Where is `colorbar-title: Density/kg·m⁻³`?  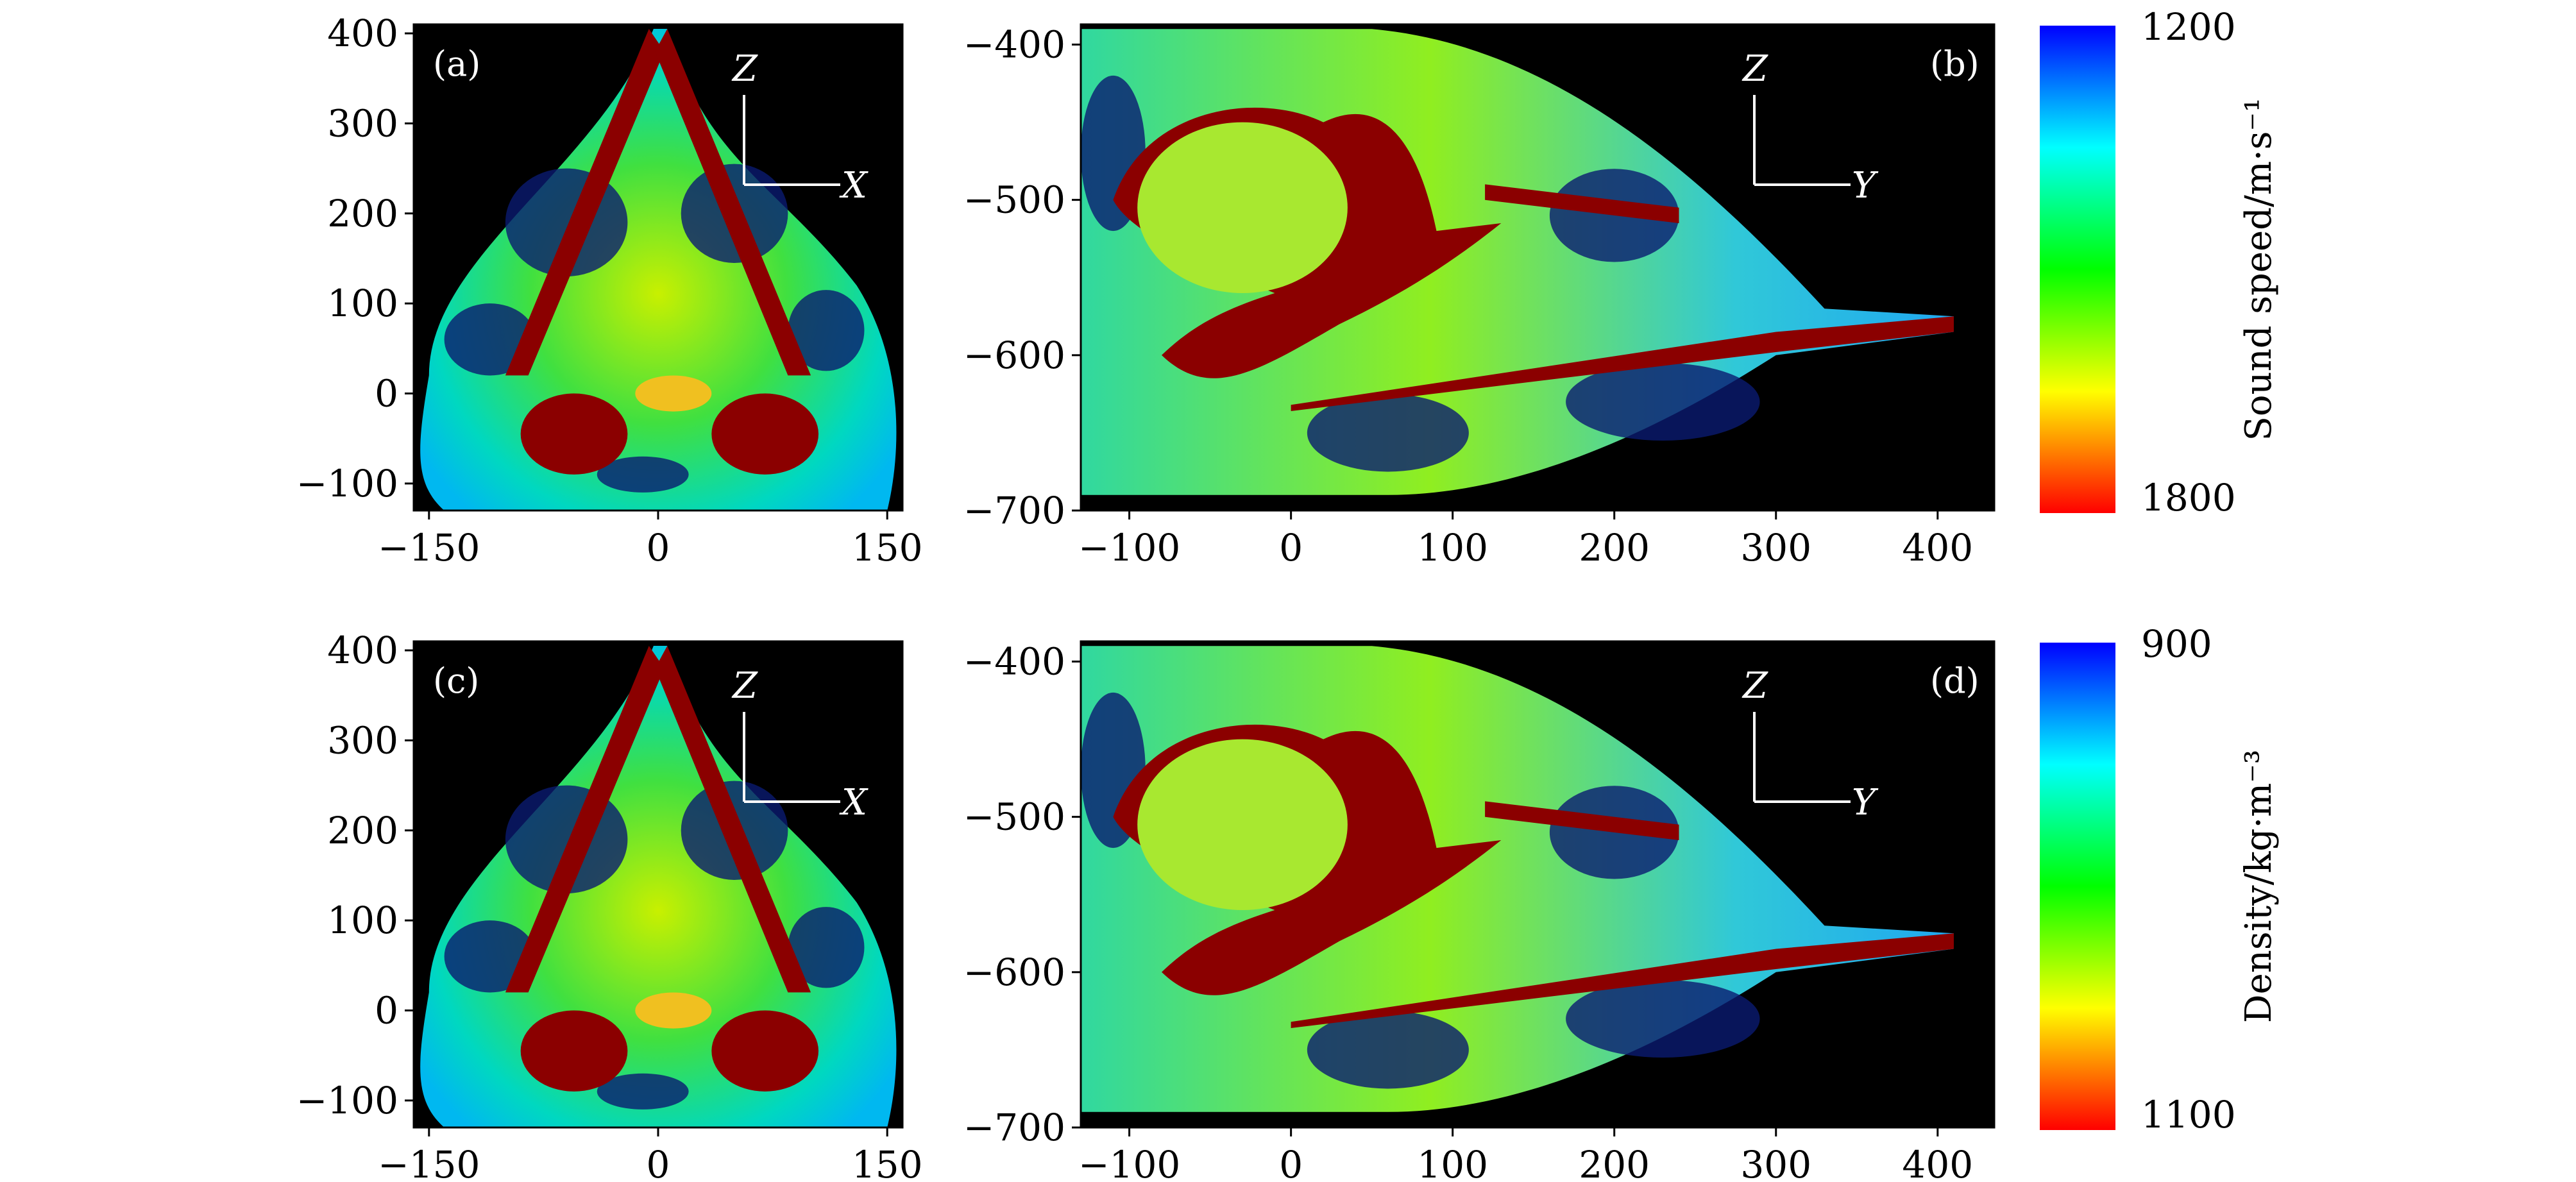 colorbar-title: Density/kg·m⁻³ is located at coordinates (2259, 886).